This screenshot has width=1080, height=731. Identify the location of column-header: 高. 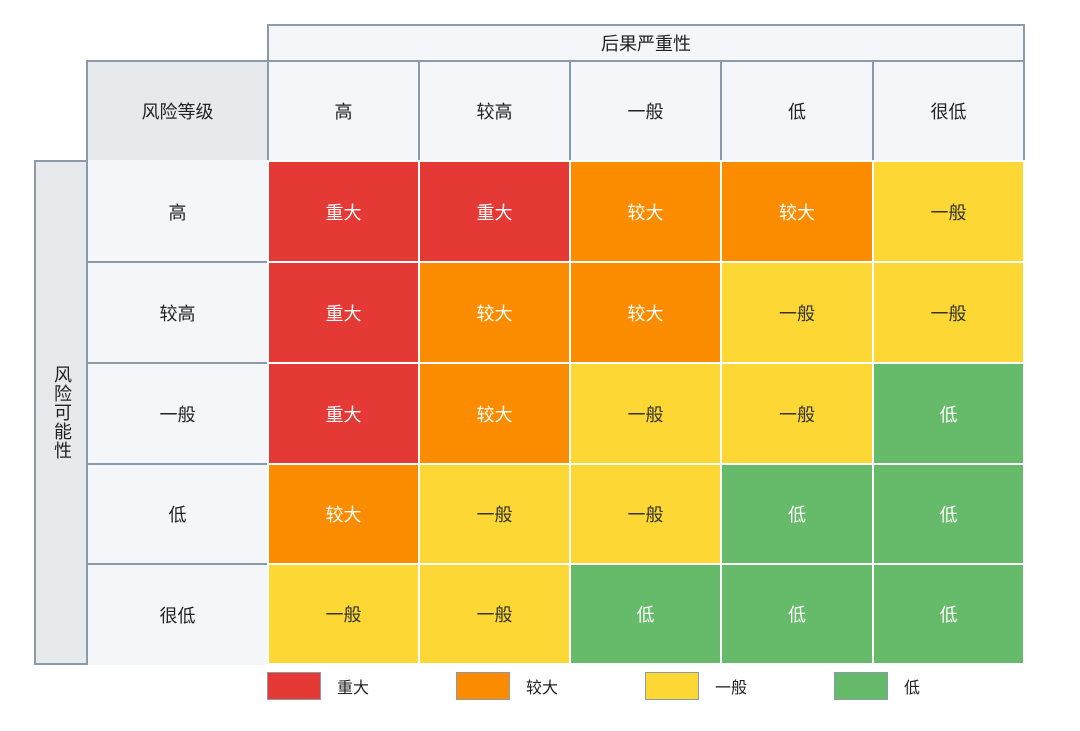
(343, 111).